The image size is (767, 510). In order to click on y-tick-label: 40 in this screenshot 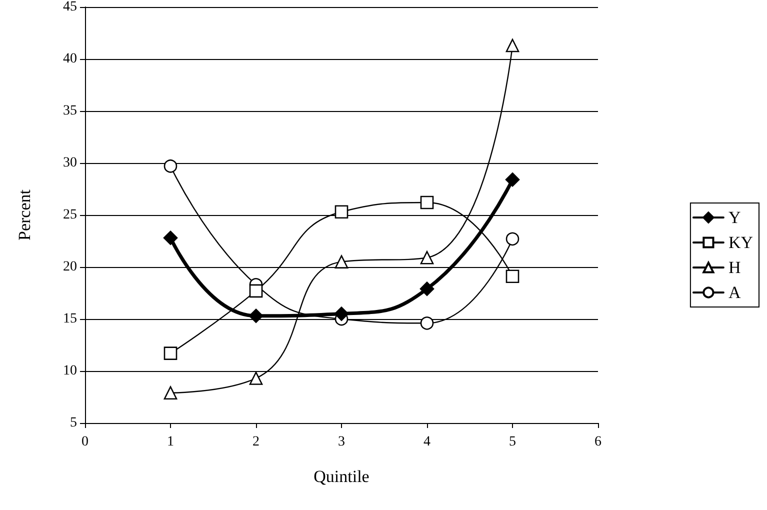, I will do `click(70, 59)`.